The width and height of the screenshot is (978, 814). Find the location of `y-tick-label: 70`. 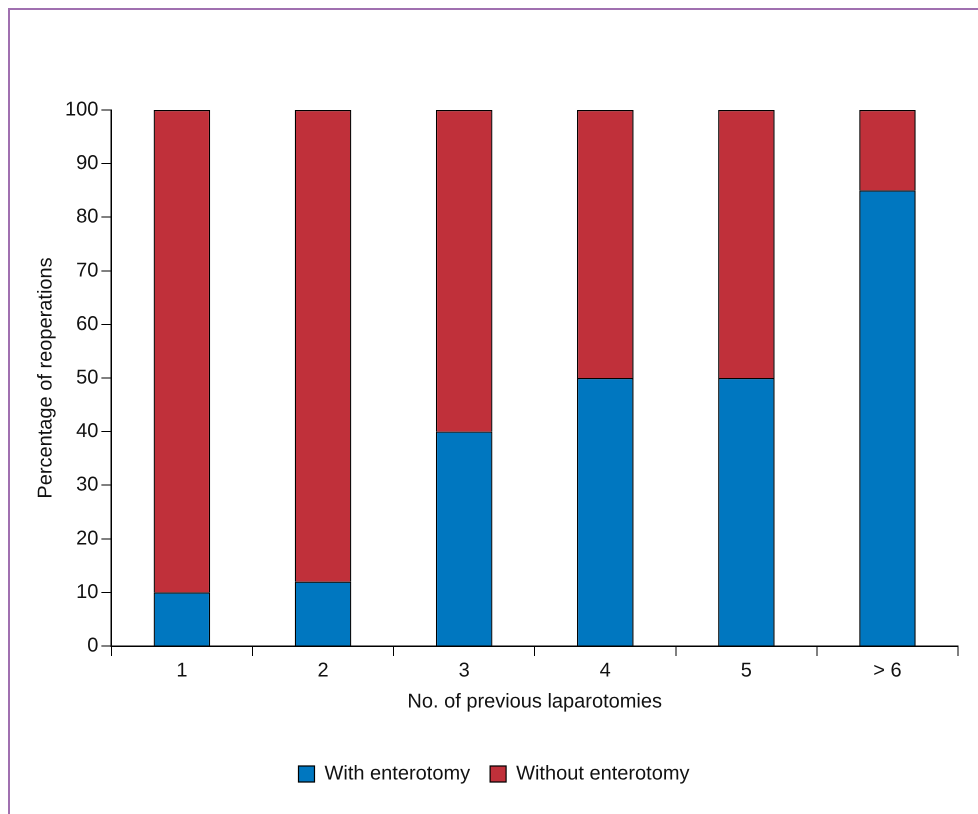

y-tick-label: 70 is located at coordinates (87, 270).